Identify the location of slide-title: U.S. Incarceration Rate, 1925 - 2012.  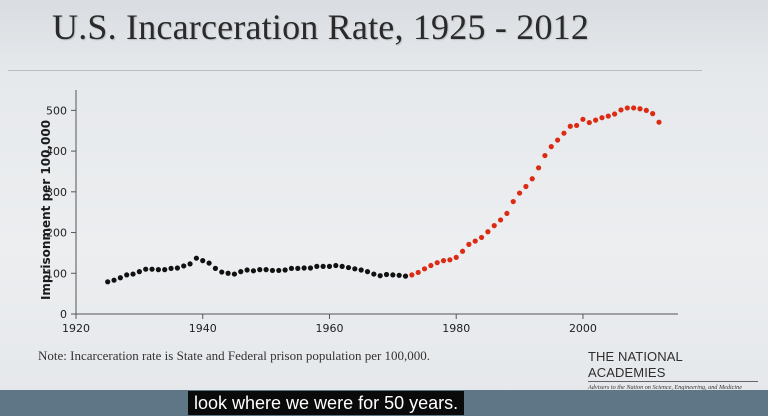
(321, 27).